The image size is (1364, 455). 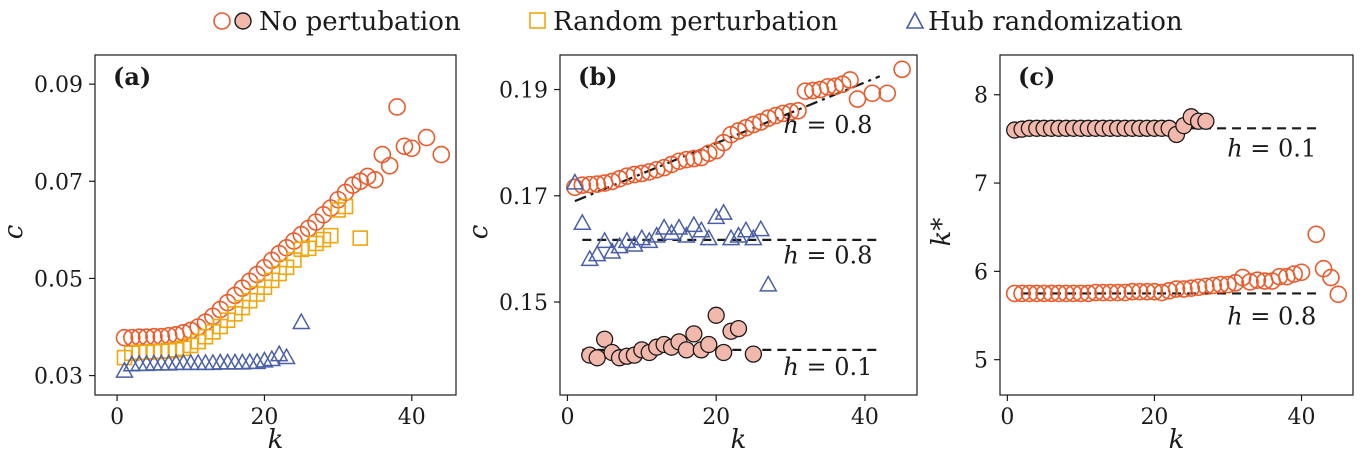 What do you see at coordinates (727, 139) in the screenshot?
I see `fit-line` at bounding box center [727, 139].